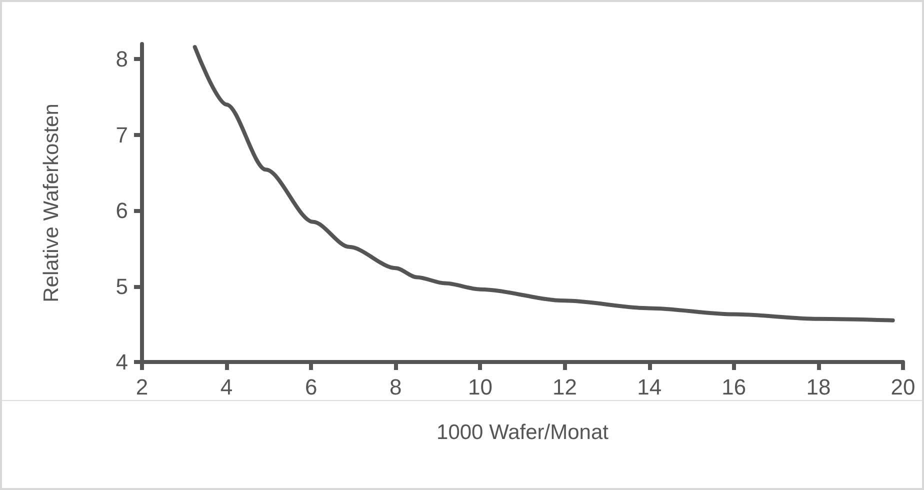 Image resolution: width=924 pixels, height=490 pixels. What do you see at coordinates (522, 432) in the screenshot?
I see `x-axis-title: 1000 Wafer/Monat` at bounding box center [522, 432].